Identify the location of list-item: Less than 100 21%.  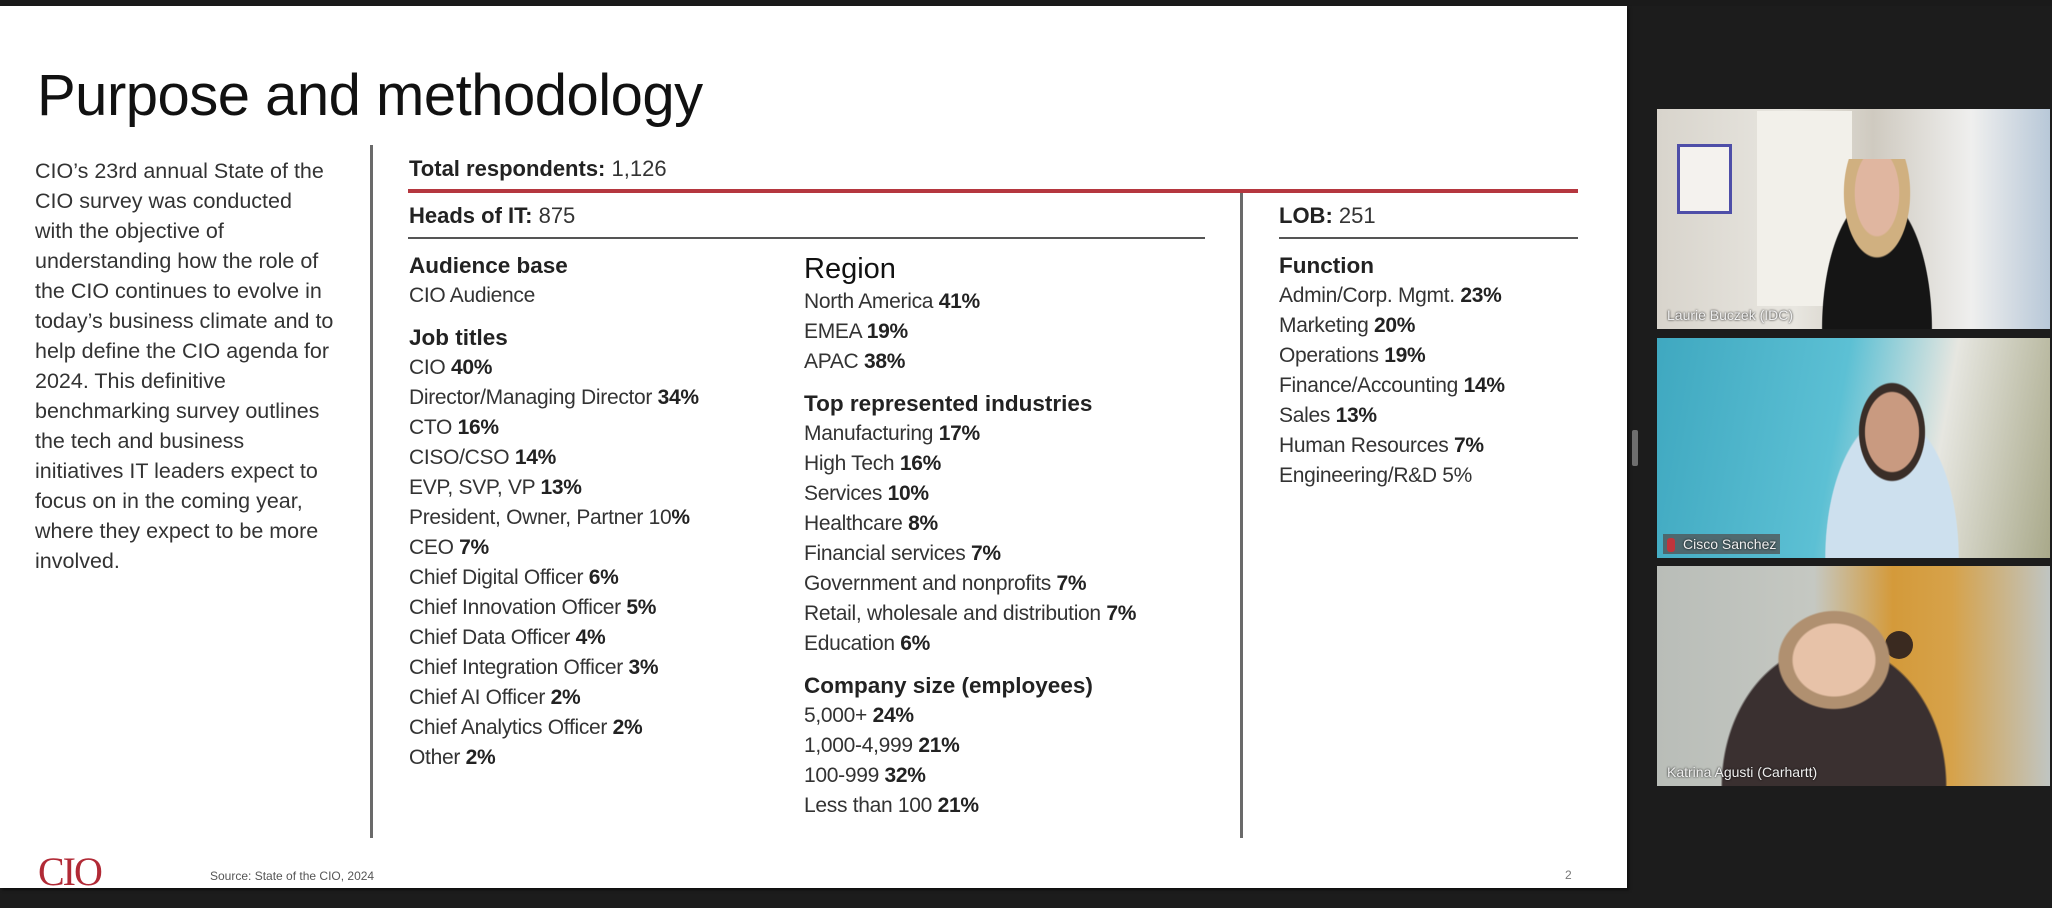
(970, 806).